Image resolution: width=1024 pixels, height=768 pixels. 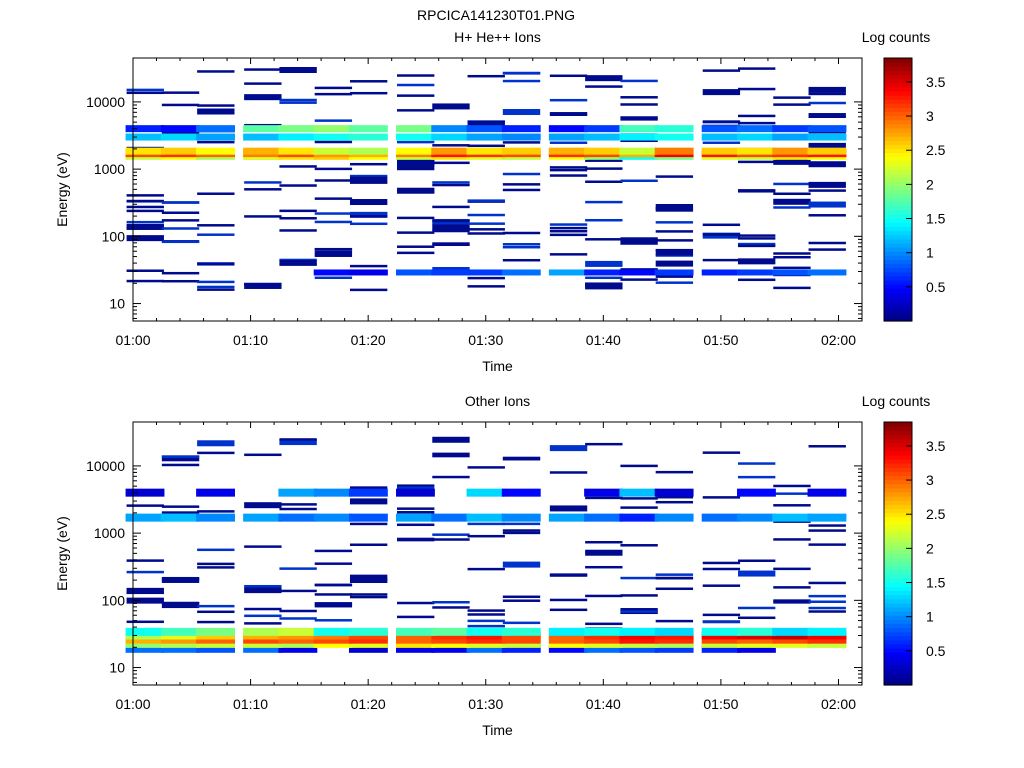 What do you see at coordinates (603, 340) in the screenshot?
I see `x-tick-label: 01:40` at bounding box center [603, 340].